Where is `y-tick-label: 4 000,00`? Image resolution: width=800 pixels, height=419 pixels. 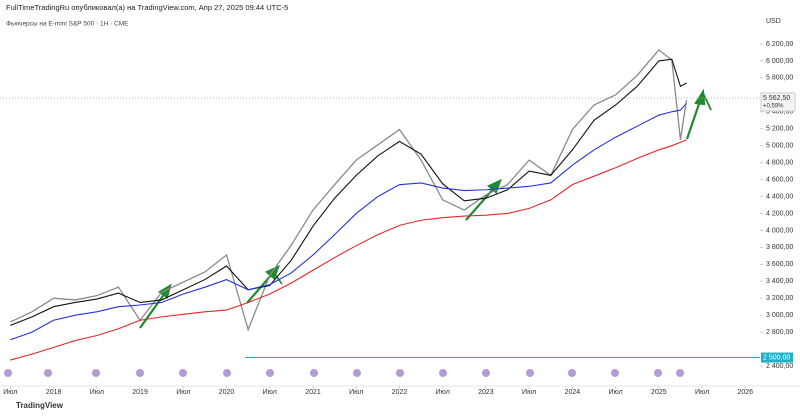 y-tick-label: 4 000,00 is located at coordinates (779, 230).